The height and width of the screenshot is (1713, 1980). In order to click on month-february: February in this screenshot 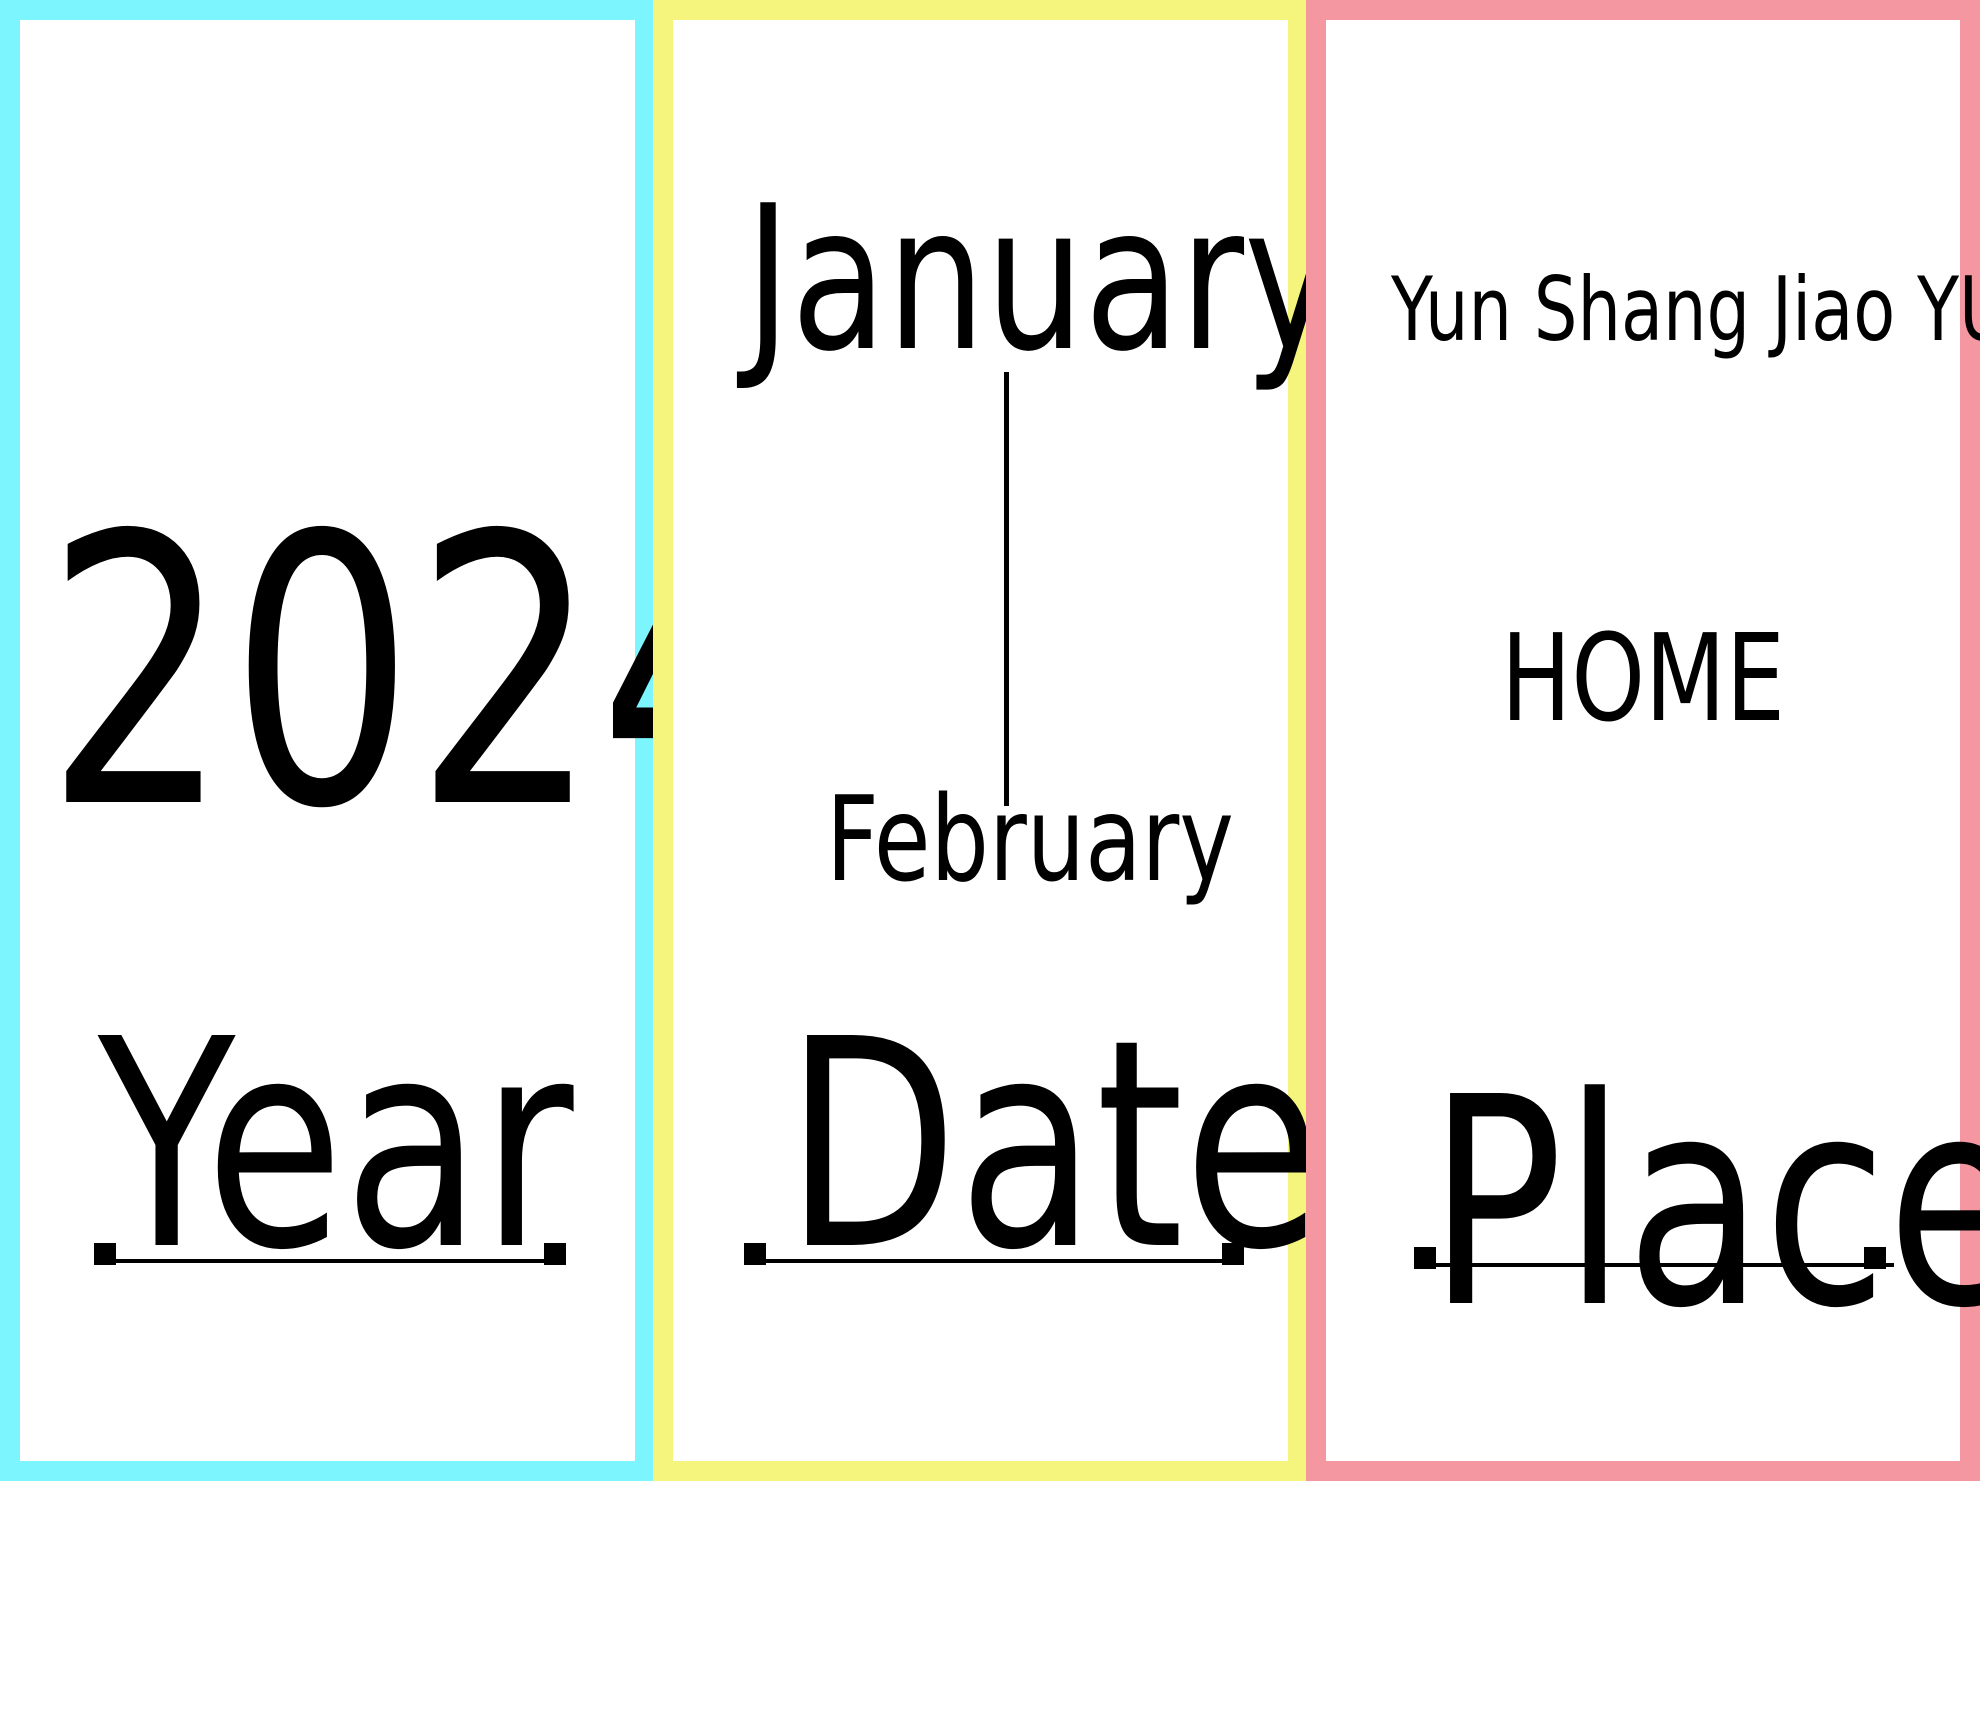, I will do `click(1030, 839)`.